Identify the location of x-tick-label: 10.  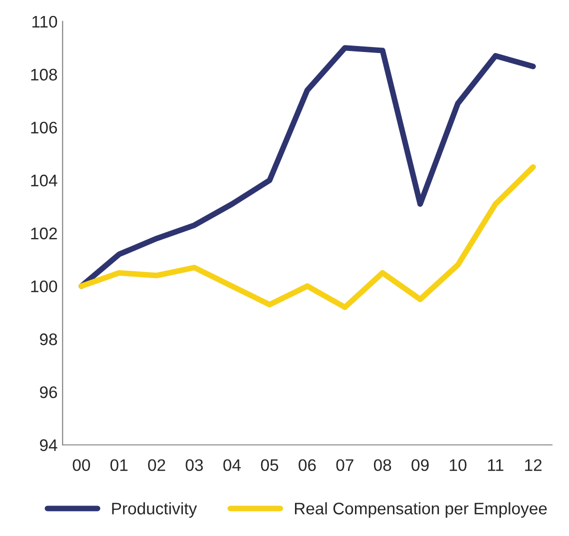
(458, 465).